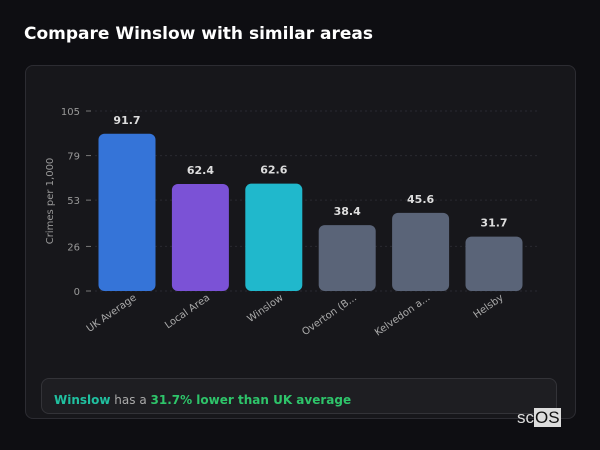 The height and width of the screenshot is (450, 600). Describe the element at coordinates (73, 157) in the screenshot. I see `y-tick-label: 79` at that location.